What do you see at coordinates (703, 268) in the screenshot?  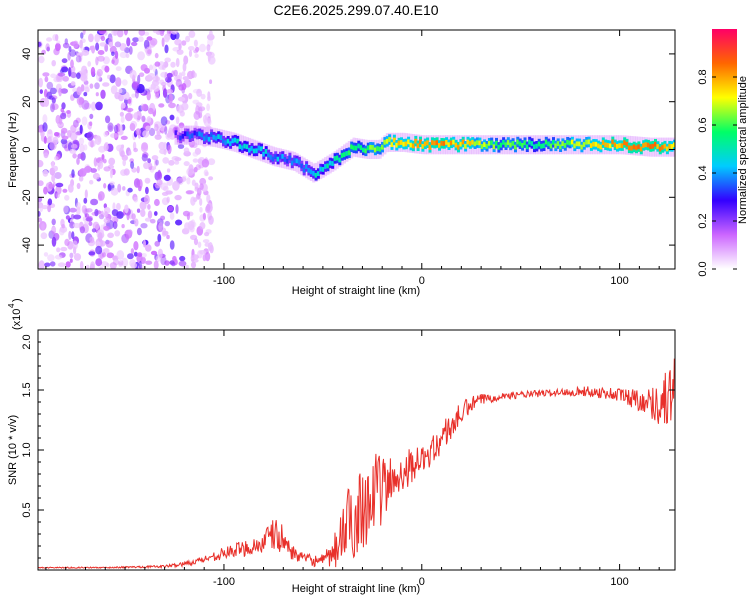 I see `colorbar-tick-label: 0.0` at bounding box center [703, 268].